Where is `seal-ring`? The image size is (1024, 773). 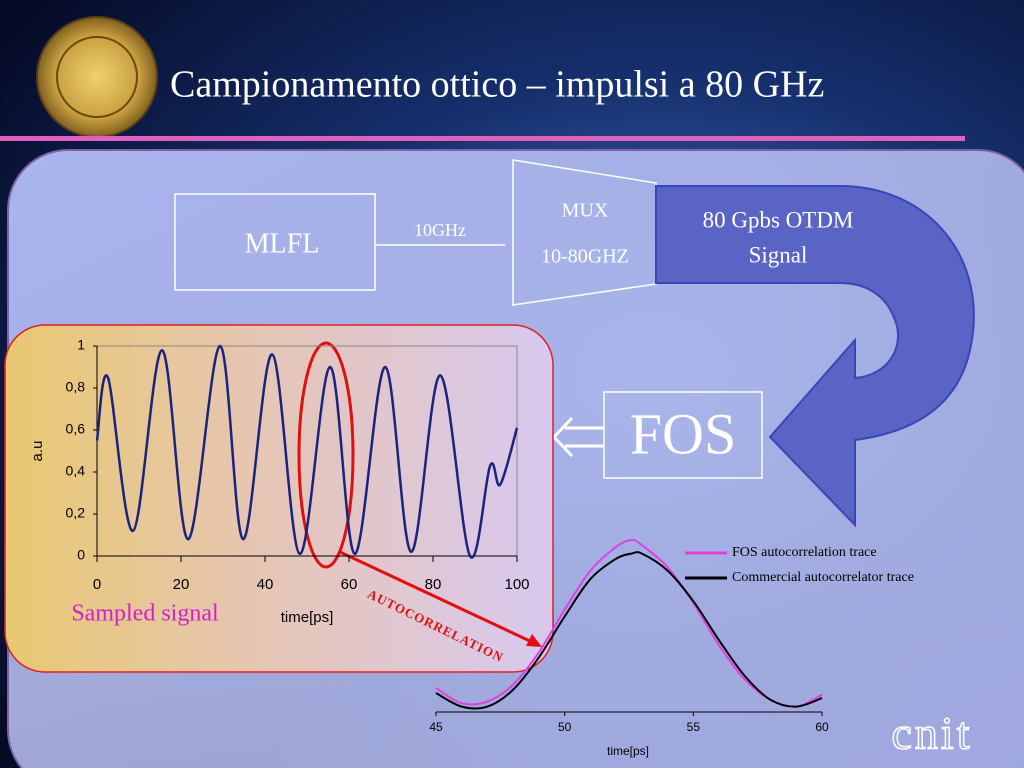 seal-ring is located at coordinates (97, 77).